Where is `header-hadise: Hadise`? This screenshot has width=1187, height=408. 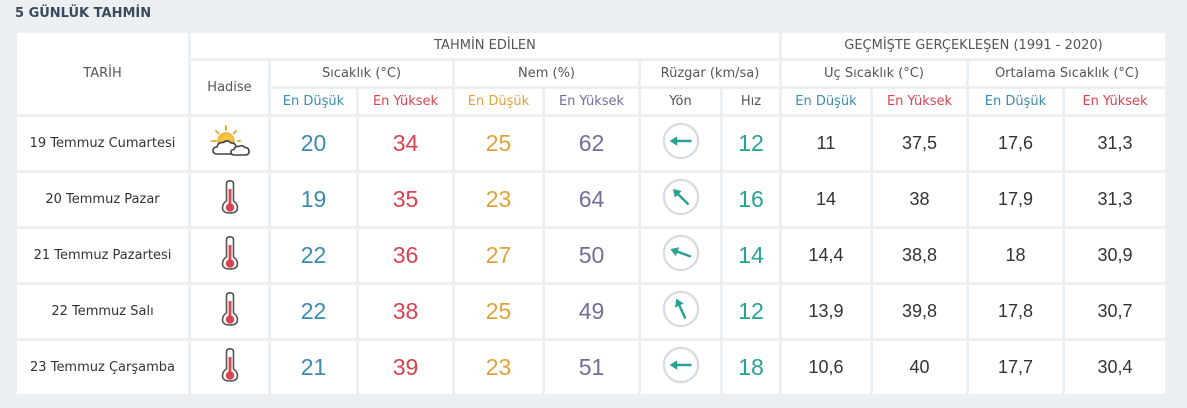 header-hadise: Hadise is located at coordinates (229, 87).